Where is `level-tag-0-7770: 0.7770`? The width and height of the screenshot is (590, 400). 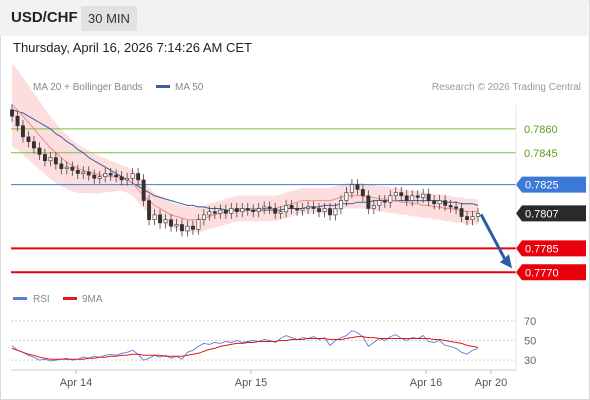 level-tag-0-7770: 0.7770 is located at coordinates (542, 273).